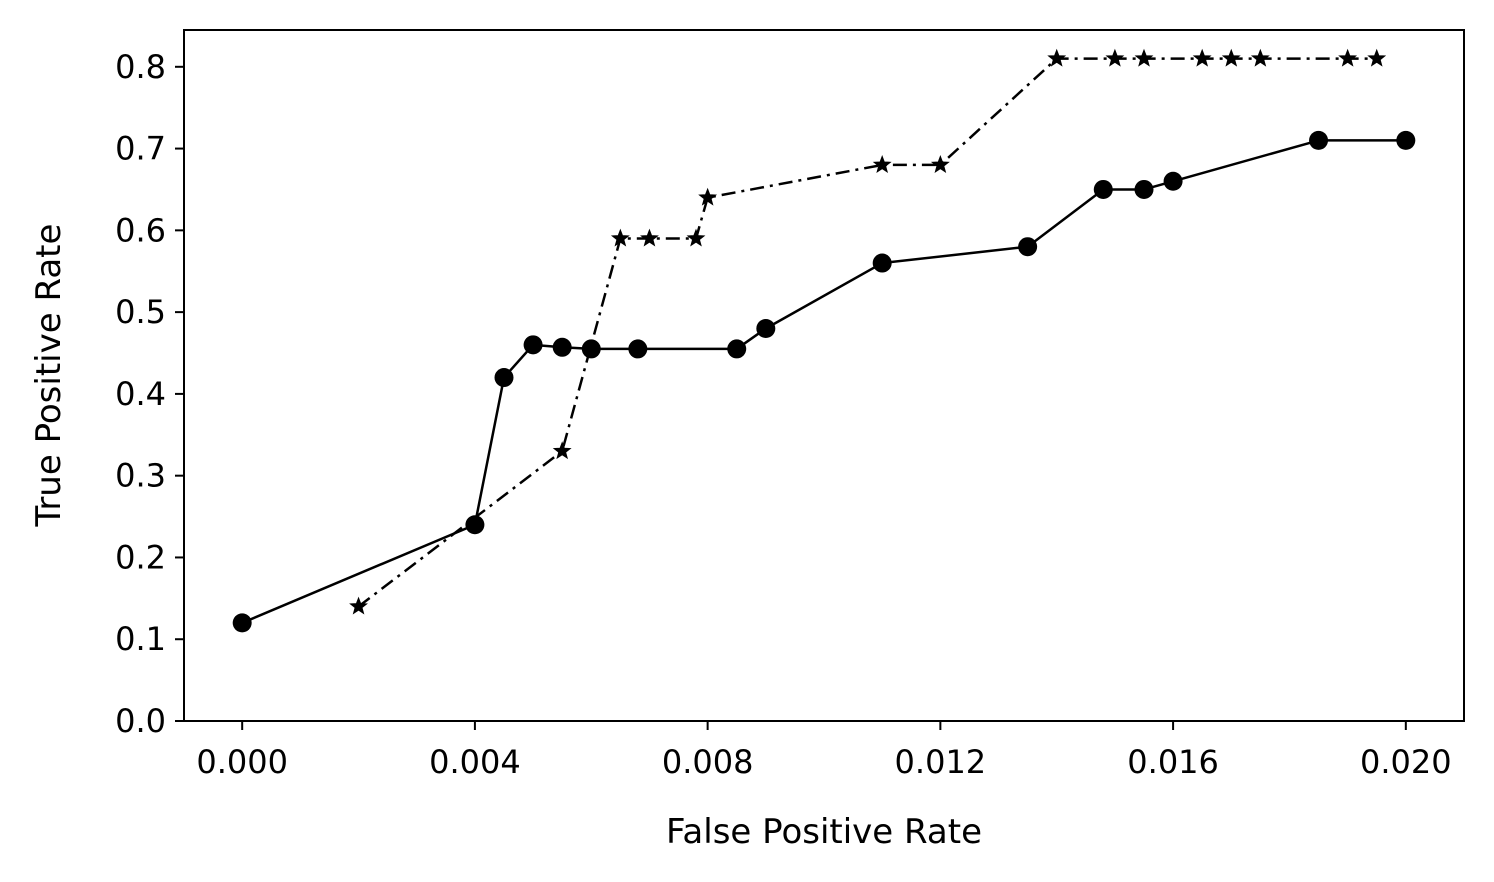 The width and height of the screenshot is (1494, 882). Describe the element at coordinates (242, 762) in the screenshot. I see `x-tick-label: 0.000` at that location.